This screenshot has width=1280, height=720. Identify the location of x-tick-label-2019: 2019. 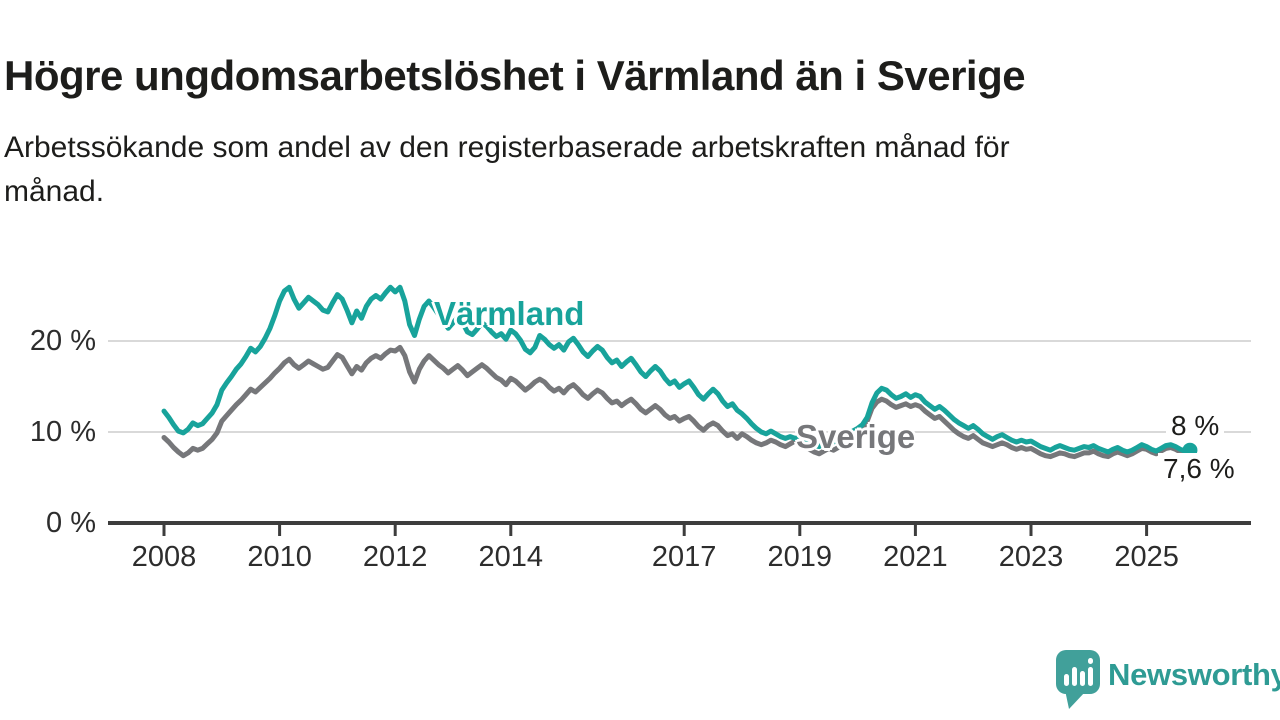
(800, 557).